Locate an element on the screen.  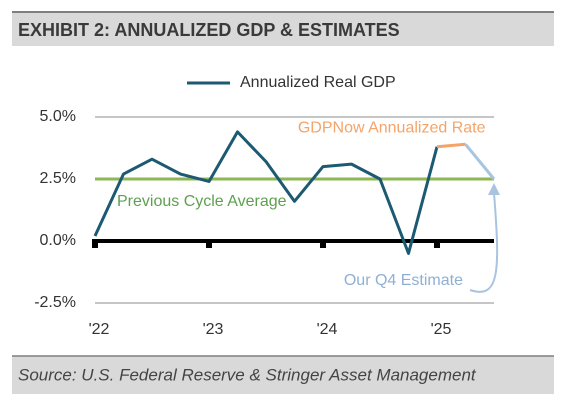
title-bar is located at coordinates (283, 29).